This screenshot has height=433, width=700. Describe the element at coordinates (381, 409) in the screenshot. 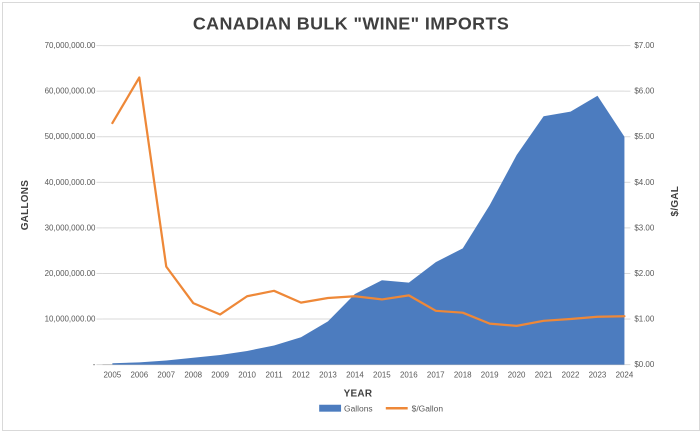

I see `legend: Gallons $/Gallon` at that location.